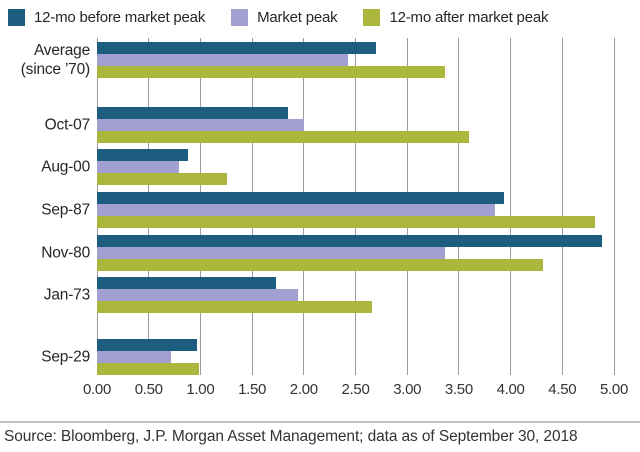  Describe the element at coordinates (614, 389) in the screenshot. I see `x-tick-label: 5.00` at that location.